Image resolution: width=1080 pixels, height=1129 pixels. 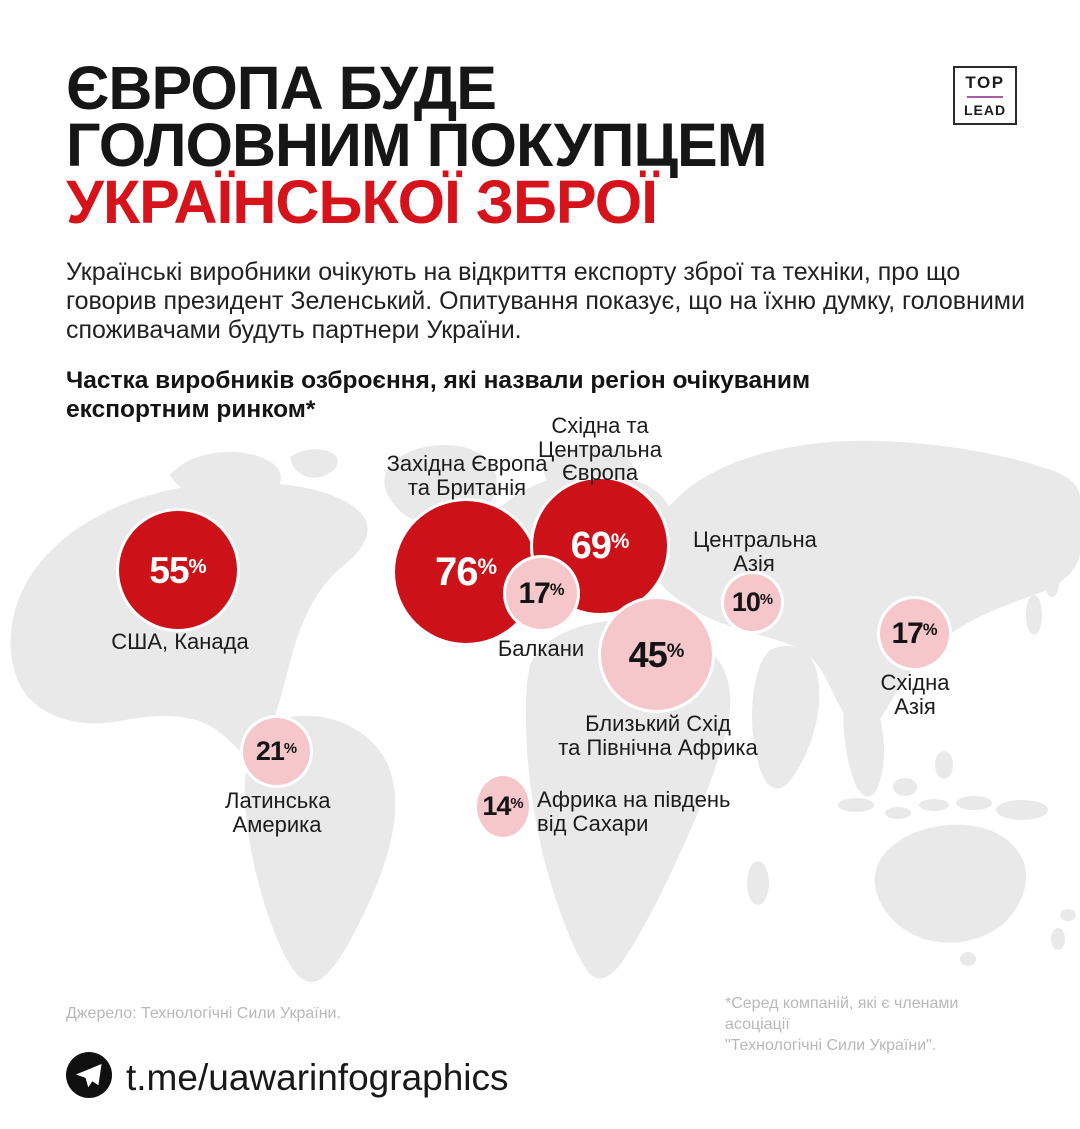 I want to click on bubble-east-asia-value: 17%, so click(x=914, y=633).